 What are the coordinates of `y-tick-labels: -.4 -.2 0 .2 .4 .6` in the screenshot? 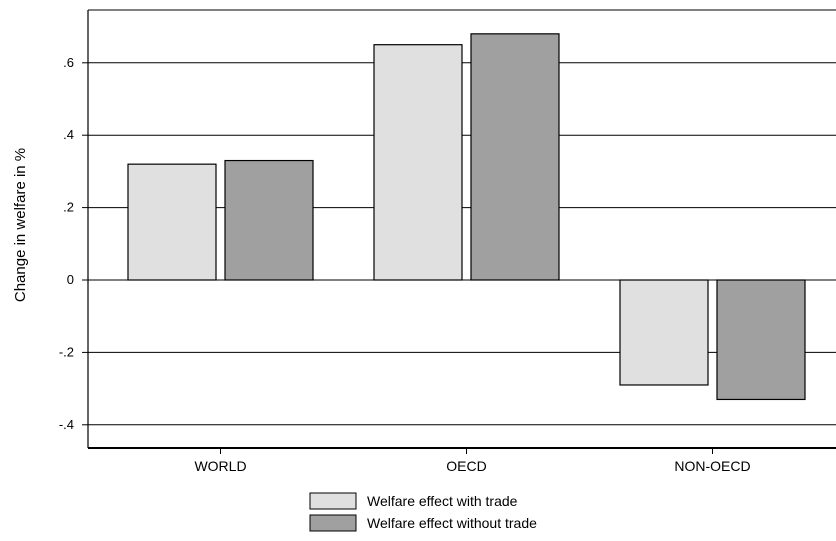 It's located at (66, 243).